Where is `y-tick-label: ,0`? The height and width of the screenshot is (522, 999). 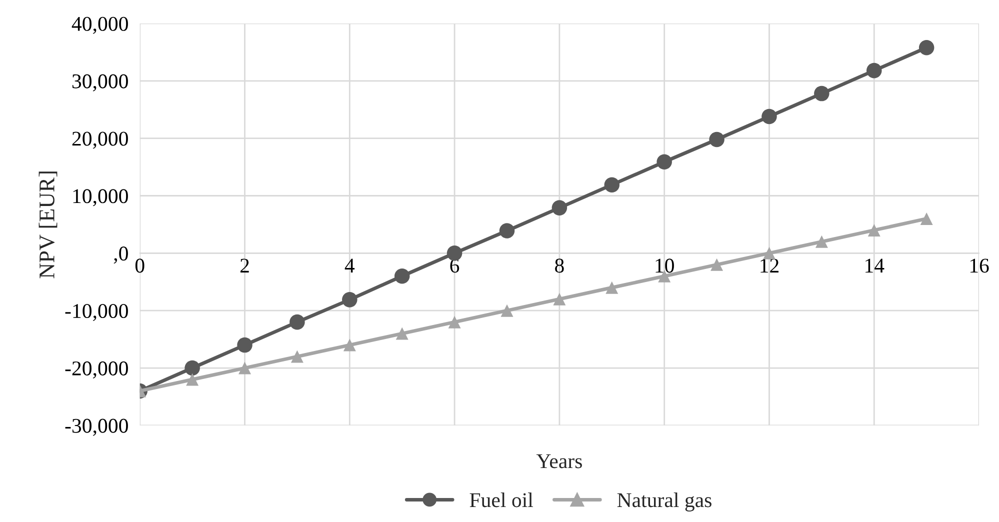
y-tick-label: ,0 is located at coordinates (121, 255).